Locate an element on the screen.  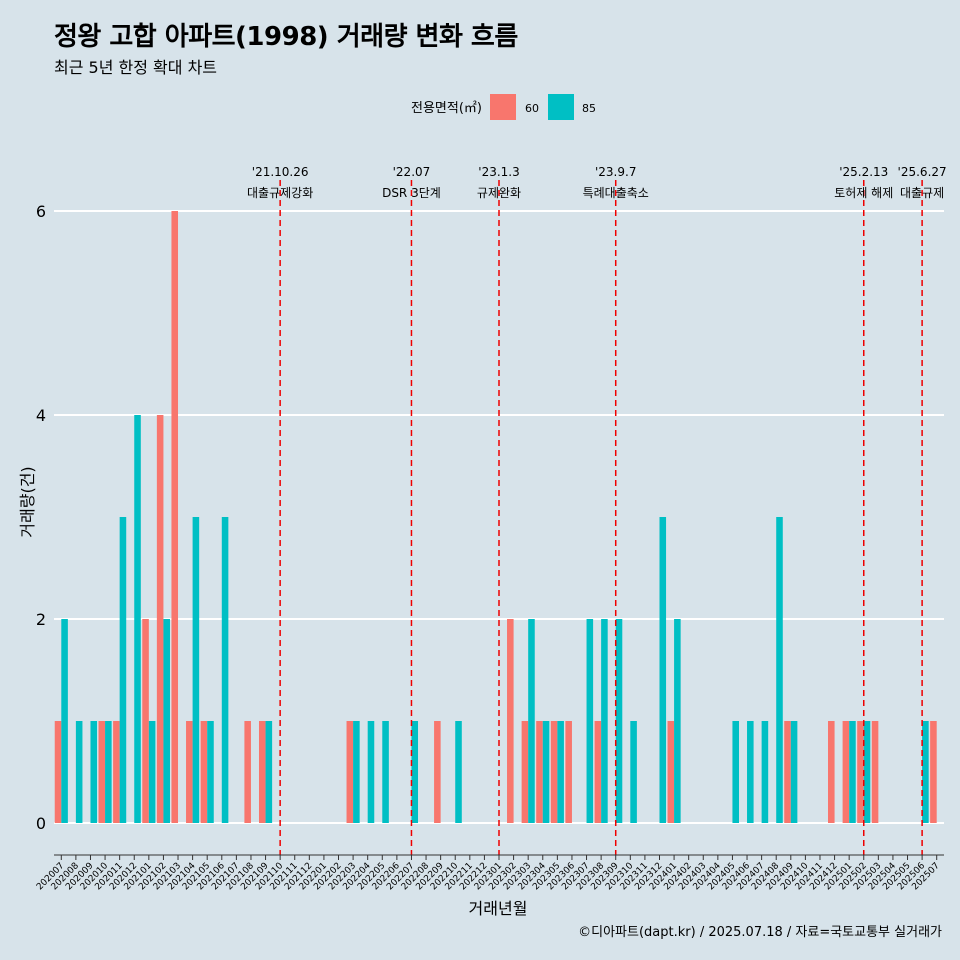
event-date-label: '21.10.26 is located at coordinates (280, 172).